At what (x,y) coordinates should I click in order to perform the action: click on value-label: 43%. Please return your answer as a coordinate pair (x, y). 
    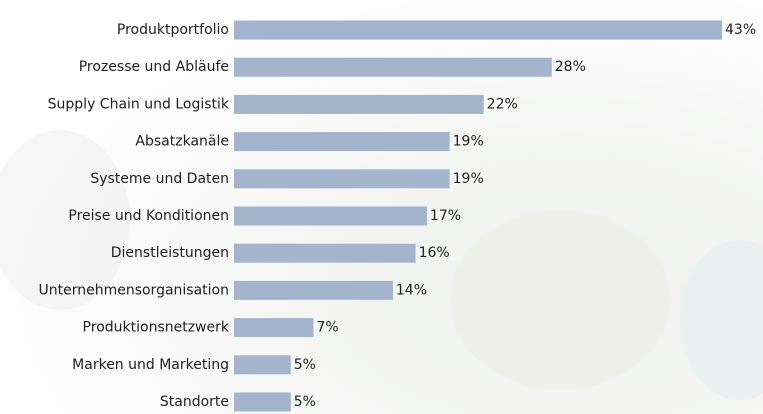
    Looking at the image, I should click on (740, 30).